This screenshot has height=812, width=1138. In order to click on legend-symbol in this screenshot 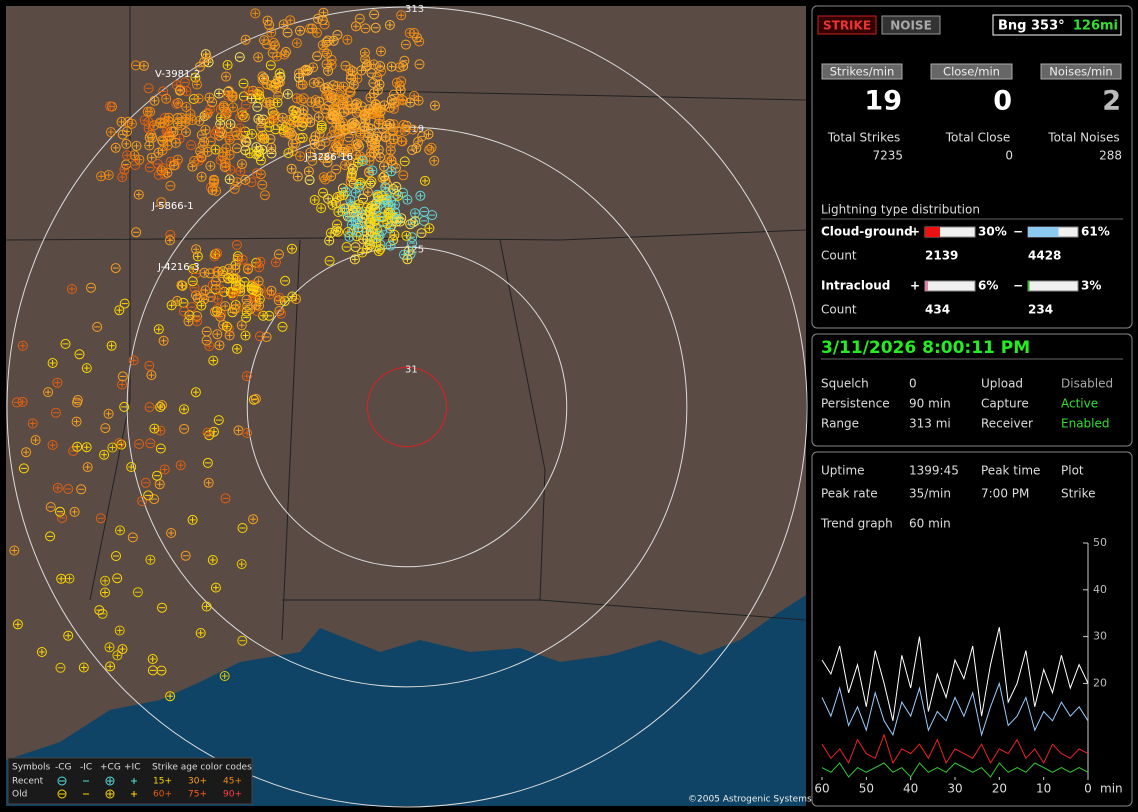, I will do `click(110, 781)`.